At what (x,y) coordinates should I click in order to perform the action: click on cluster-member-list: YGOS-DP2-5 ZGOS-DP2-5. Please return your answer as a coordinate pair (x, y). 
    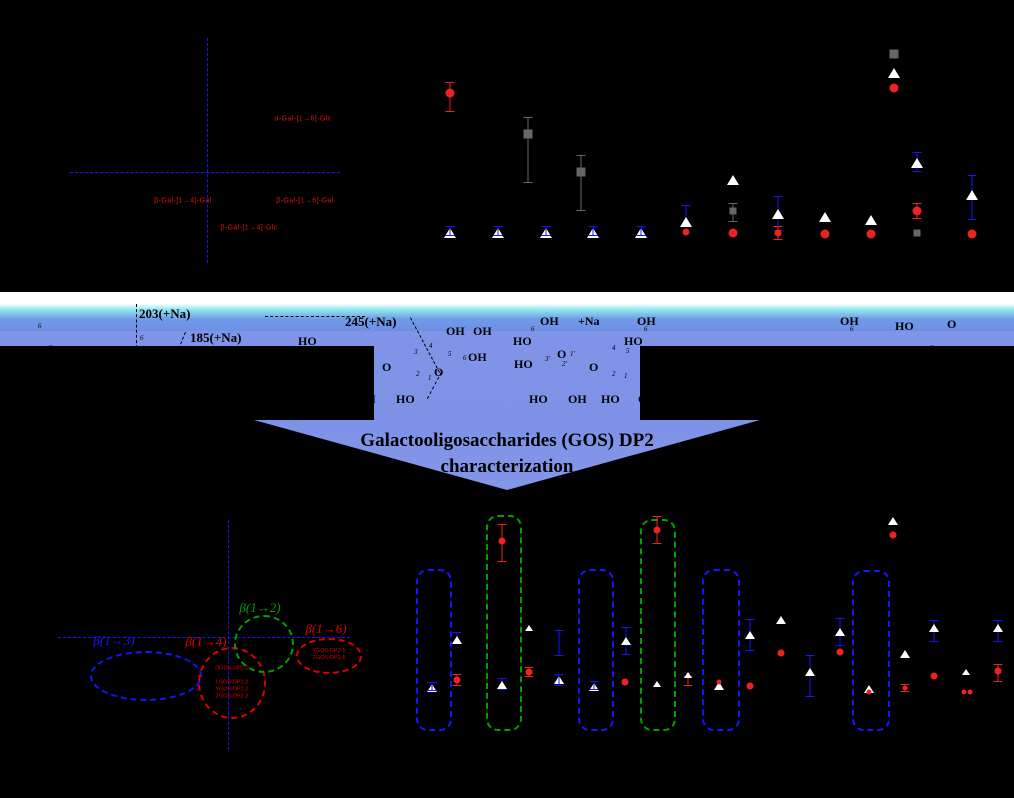
    Looking at the image, I should click on (328, 655).